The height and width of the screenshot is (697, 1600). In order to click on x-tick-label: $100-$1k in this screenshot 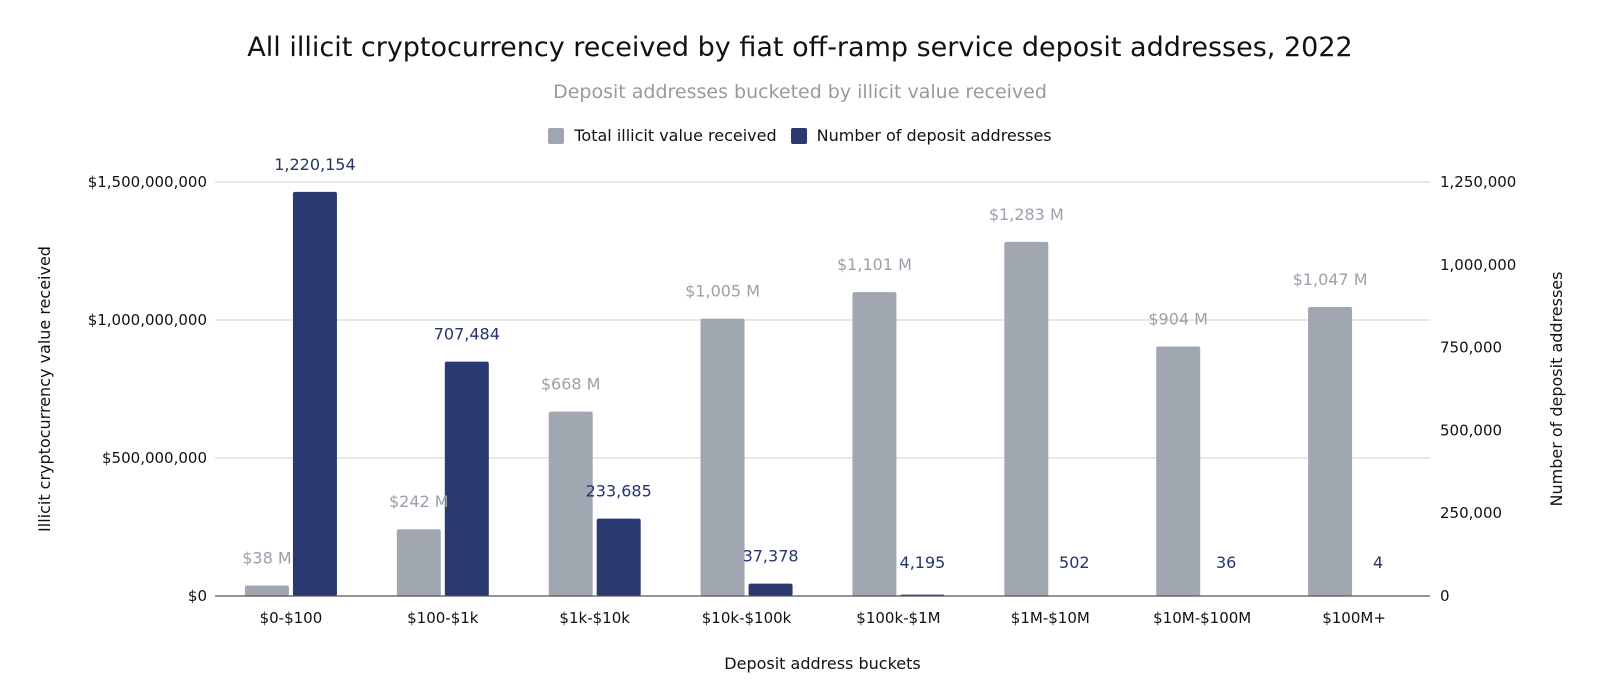, I will do `click(443, 618)`.